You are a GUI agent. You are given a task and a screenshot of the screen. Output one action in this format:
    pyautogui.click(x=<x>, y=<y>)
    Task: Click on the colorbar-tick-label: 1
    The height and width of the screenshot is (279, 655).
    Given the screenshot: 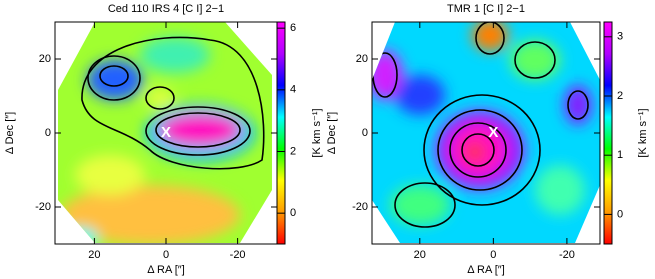 What is the action you would take?
    pyautogui.click(x=620, y=155)
    